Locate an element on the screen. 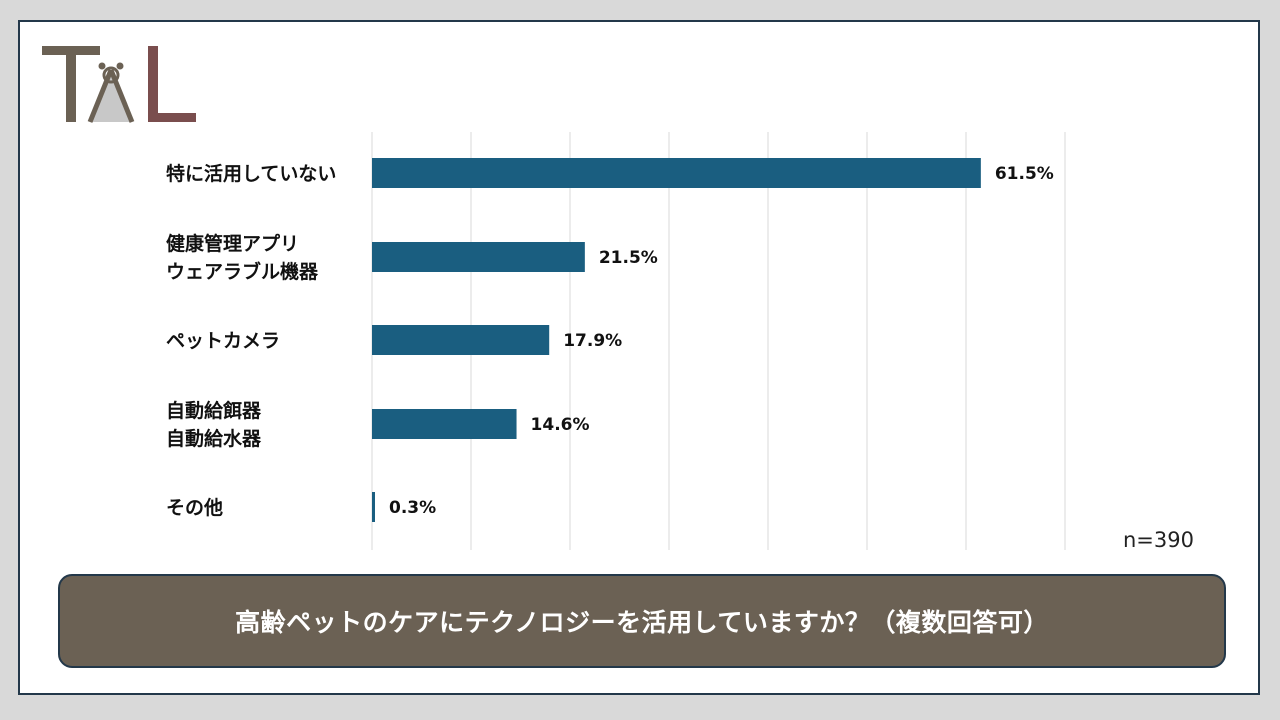 The height and width of the screenshot is (720, 1280). logo-letter-l-stem is located at coordinates (153, 84).